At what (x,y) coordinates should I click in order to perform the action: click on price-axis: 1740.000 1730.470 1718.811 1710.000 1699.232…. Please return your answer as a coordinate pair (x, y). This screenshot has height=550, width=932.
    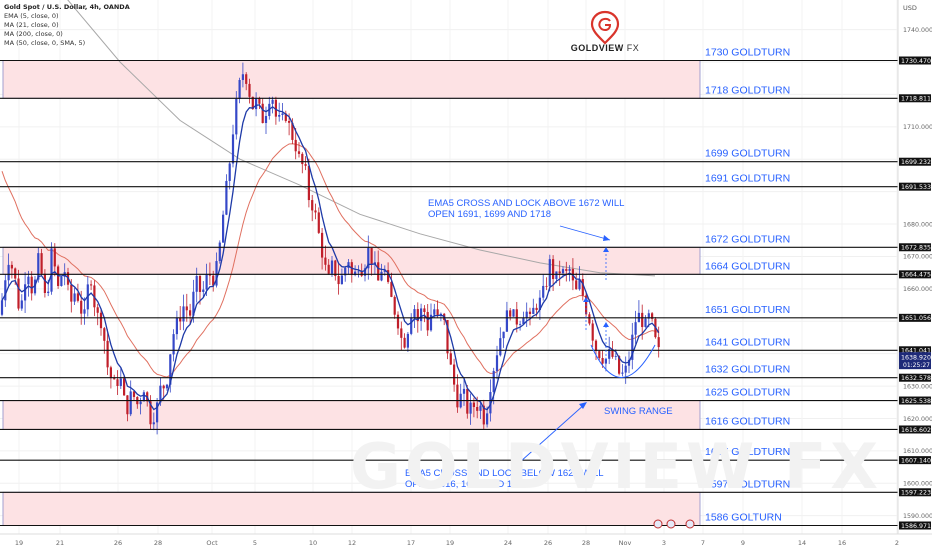
    Looking at the image, I should click on (914, 267).